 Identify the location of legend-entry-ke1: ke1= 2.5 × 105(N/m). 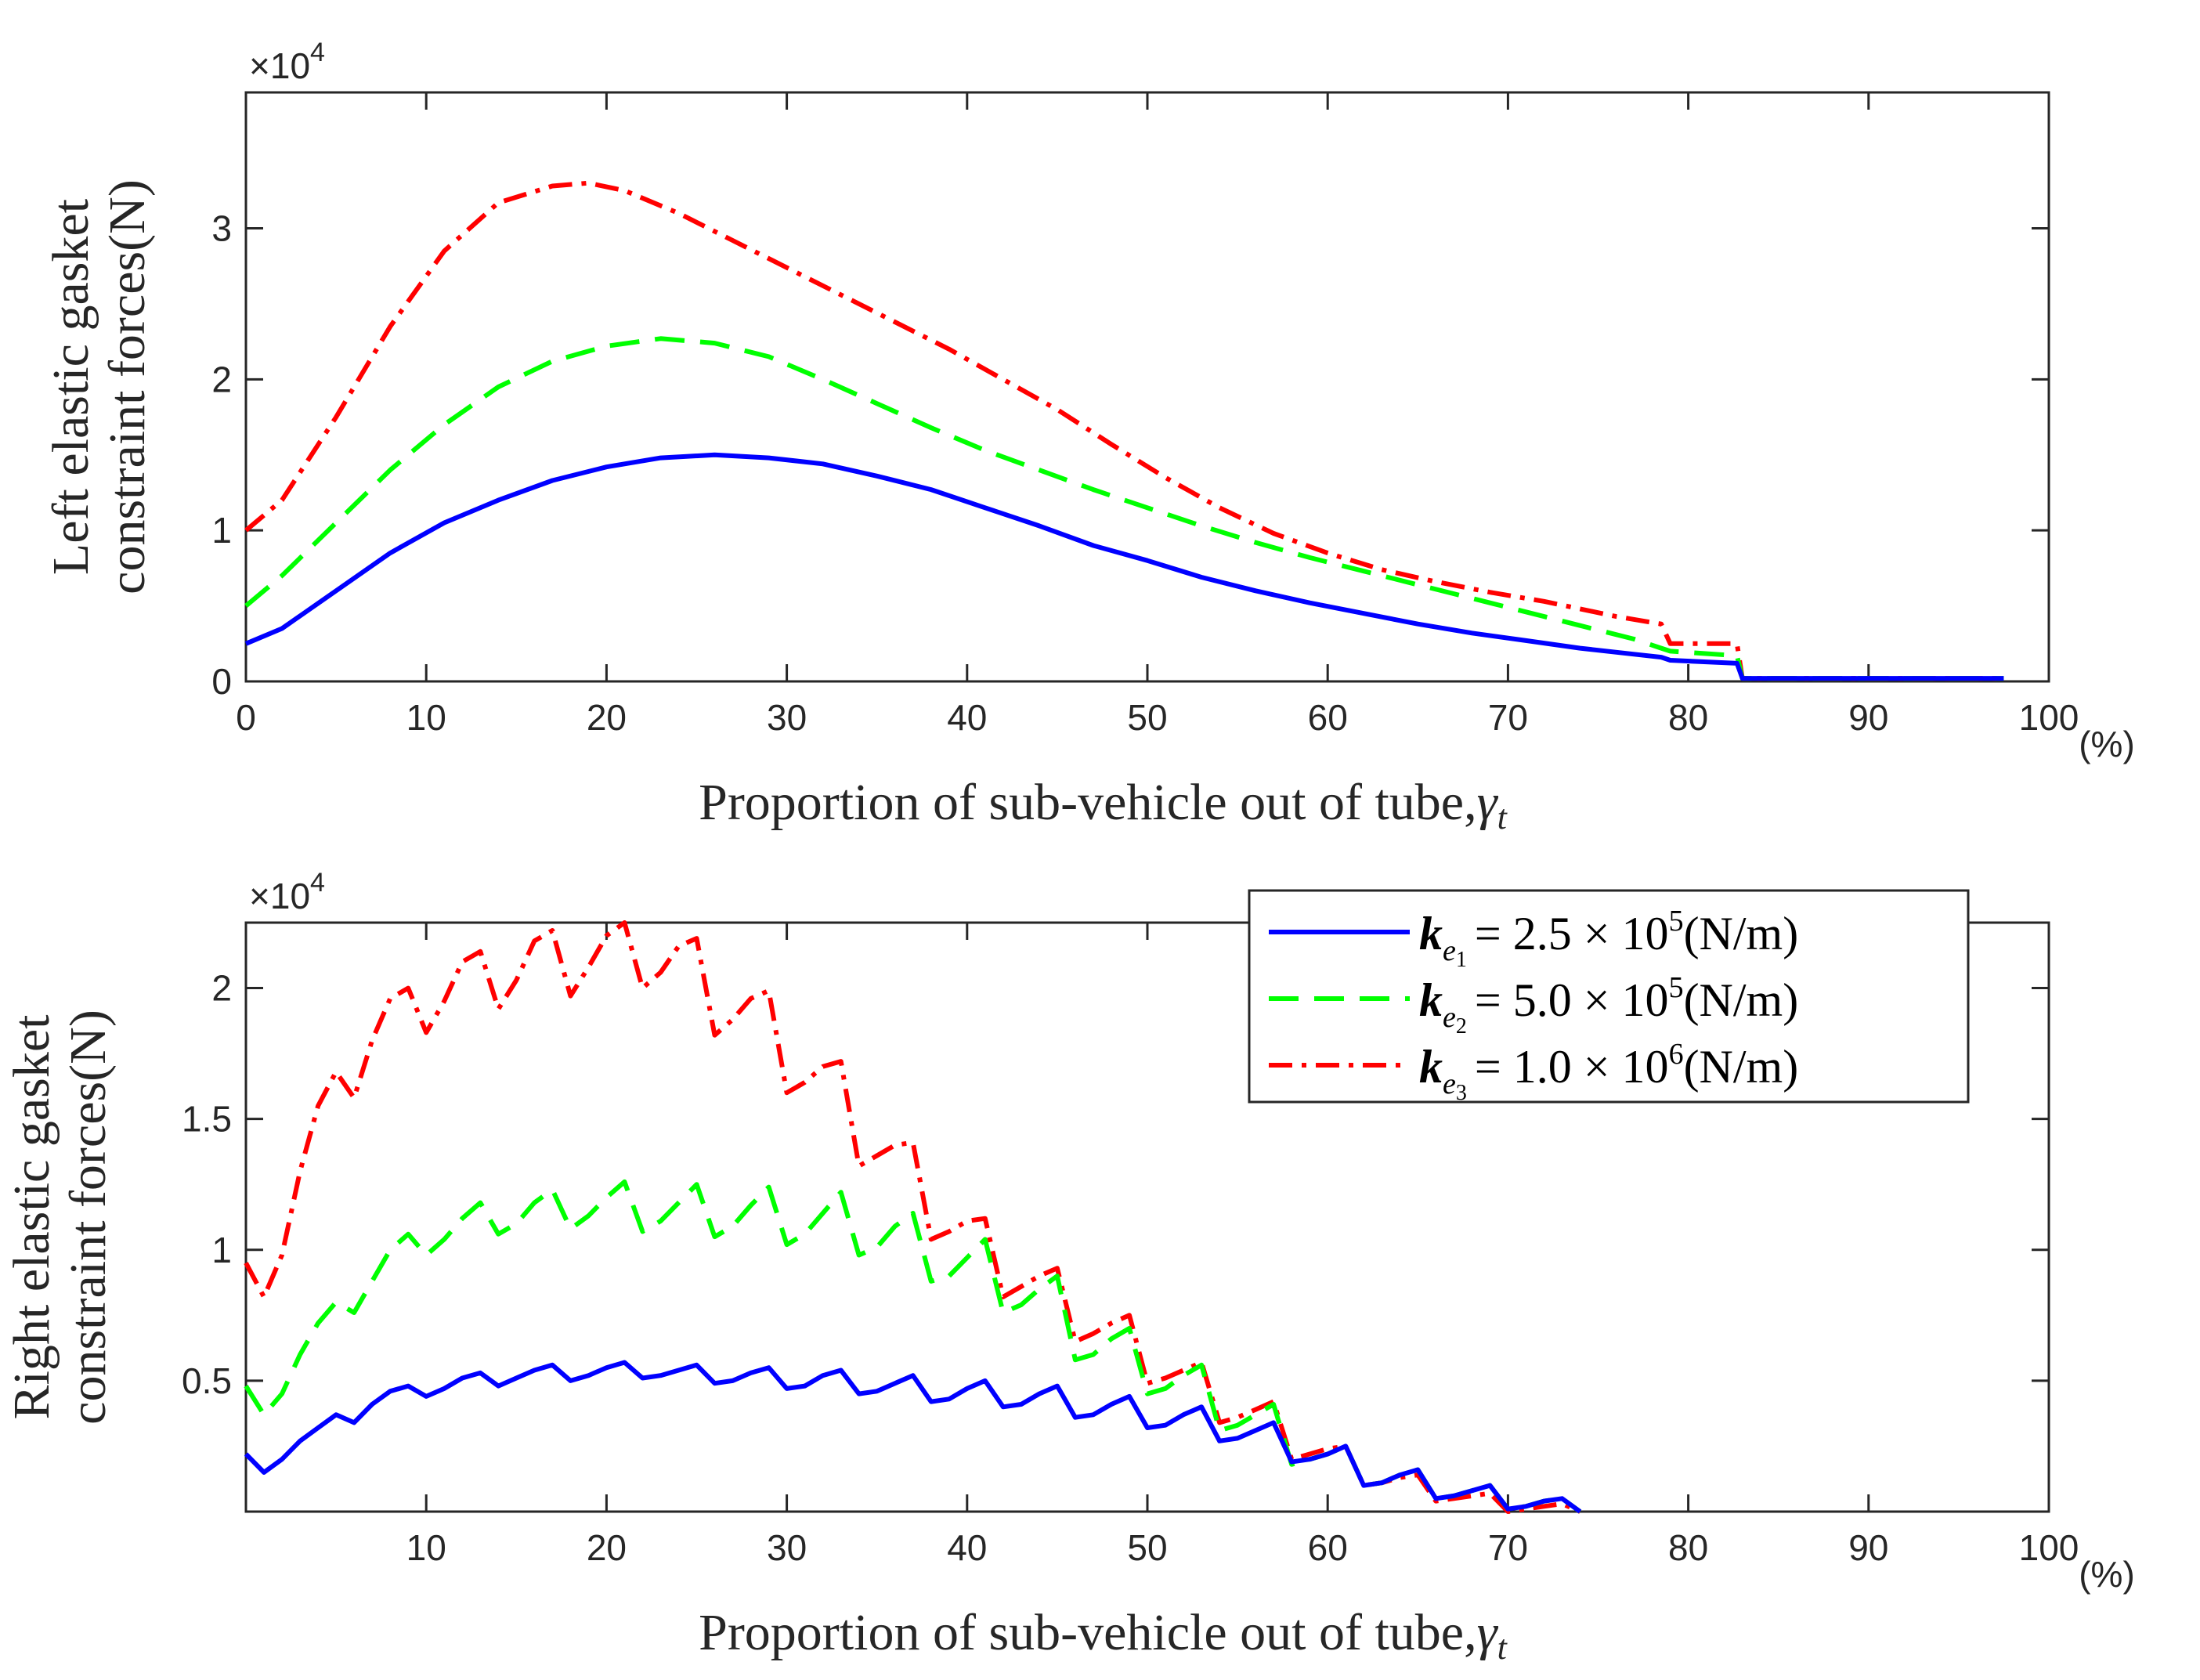
(1608, 938).